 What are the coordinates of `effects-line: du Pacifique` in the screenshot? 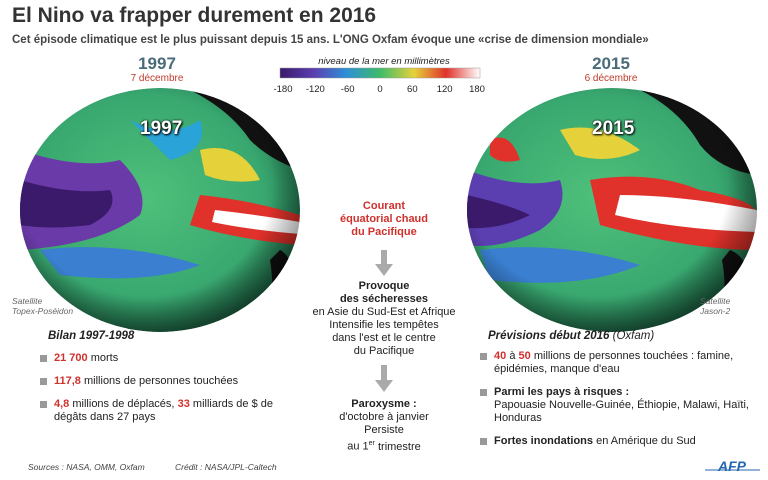 It's located at (384, 351).